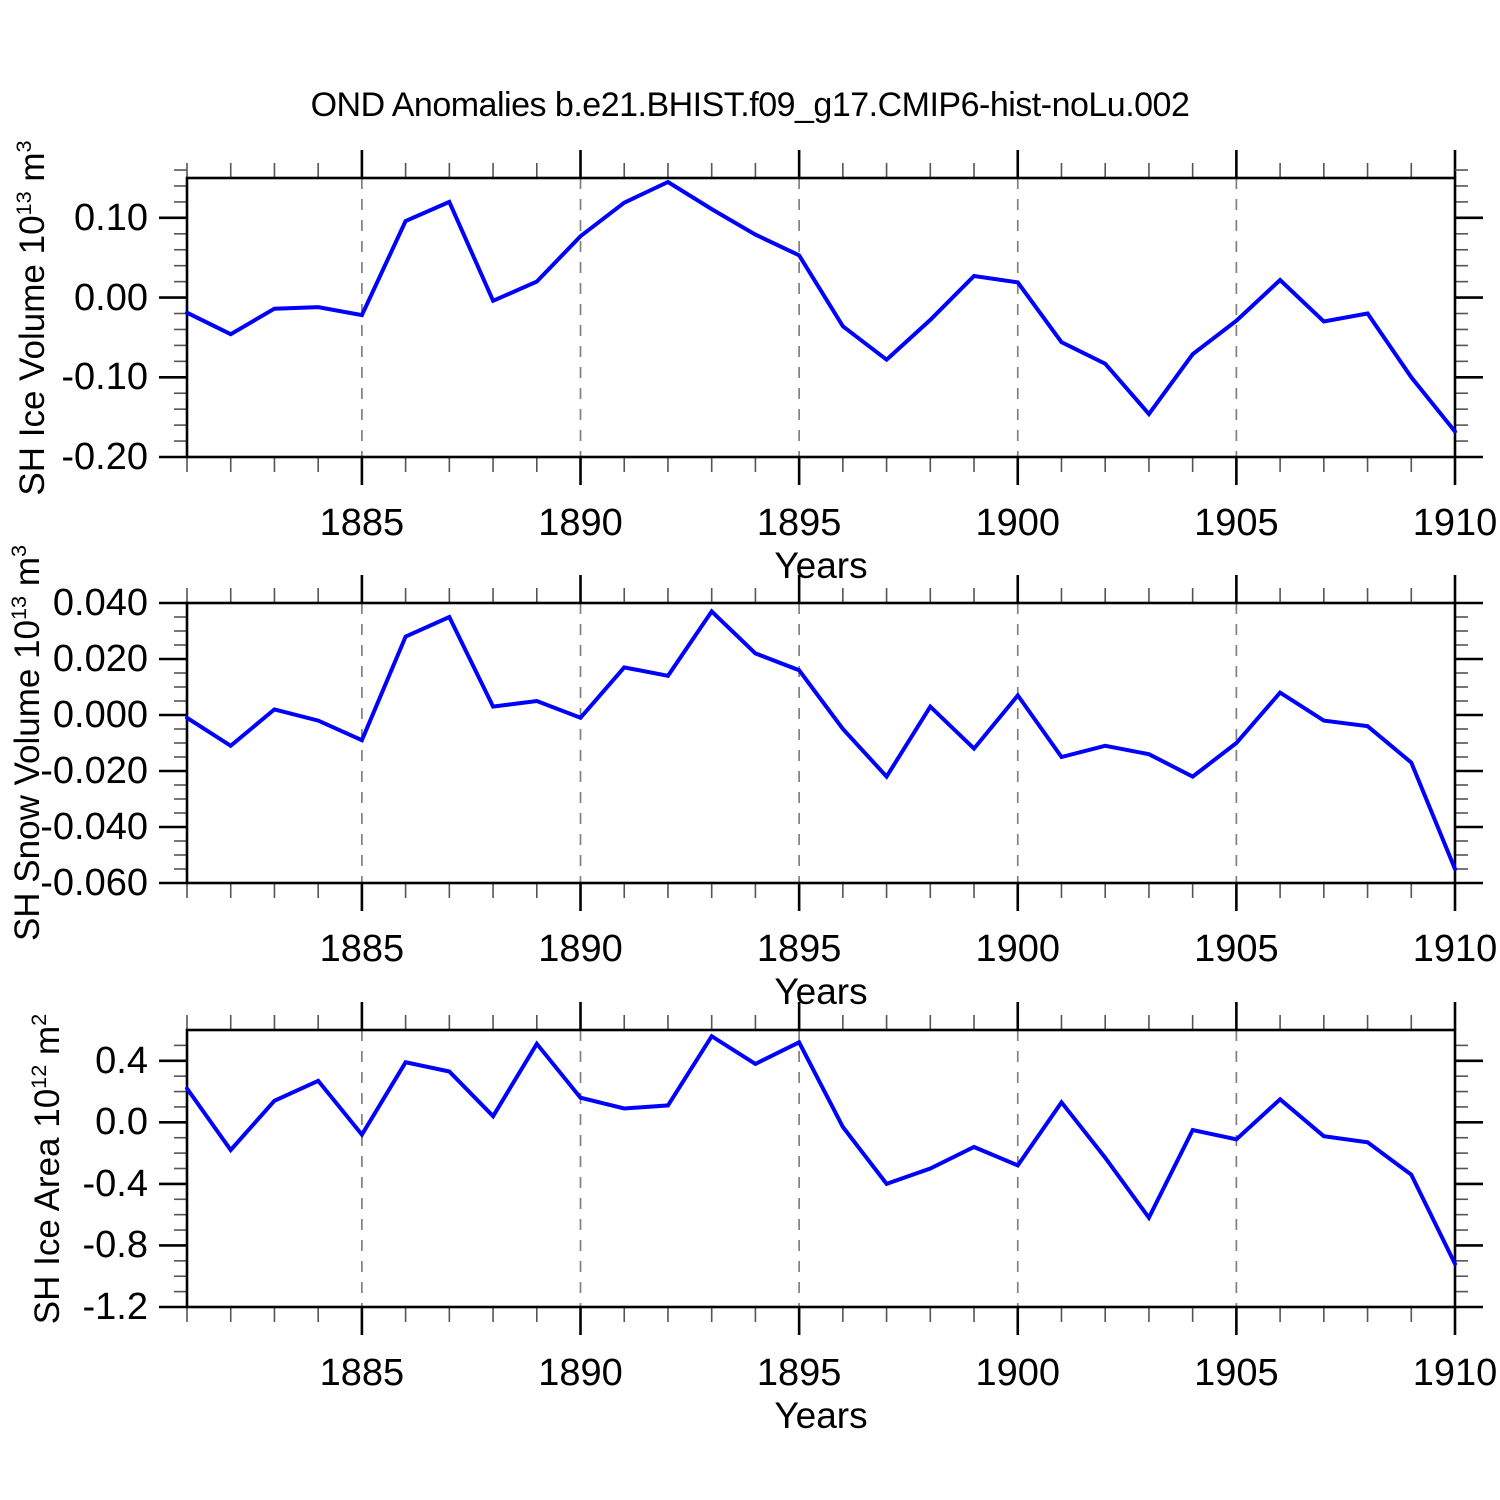 The image size is (1500, 1500). Describe the element at coordinates (121, 1060) in the screenshot. I see `y-tick-label: 0.4` at that location.